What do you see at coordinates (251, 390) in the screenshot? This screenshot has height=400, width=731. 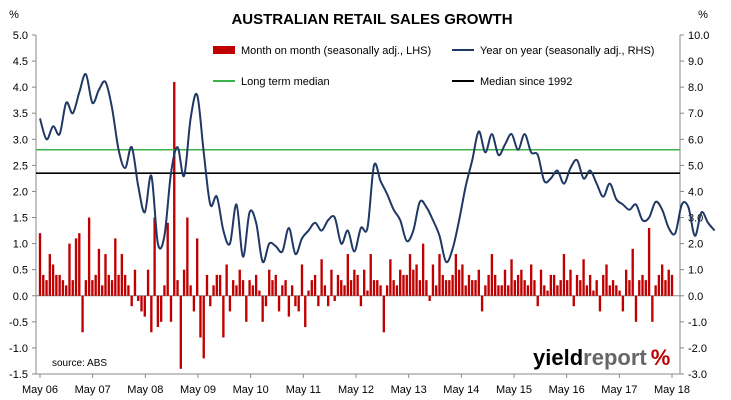 I see `x-tick-label: May 10` at bounding box center [251, 390].